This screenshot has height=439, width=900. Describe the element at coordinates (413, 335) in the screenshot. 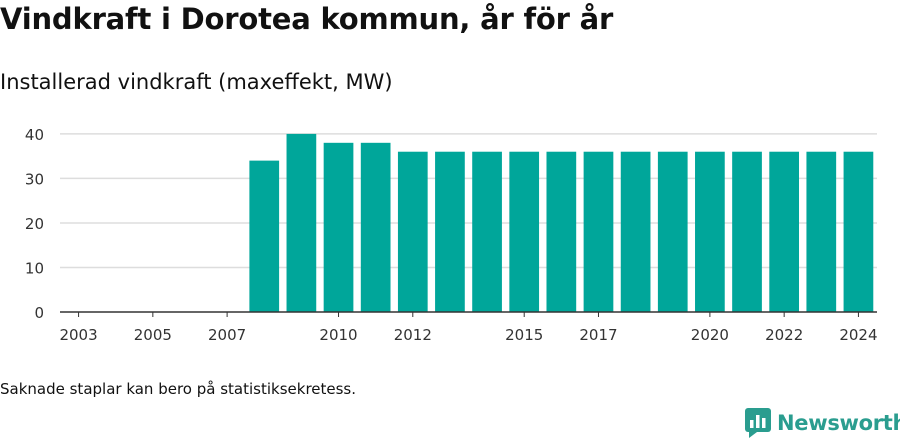

I see `x-tick-label: 2012` at that location.